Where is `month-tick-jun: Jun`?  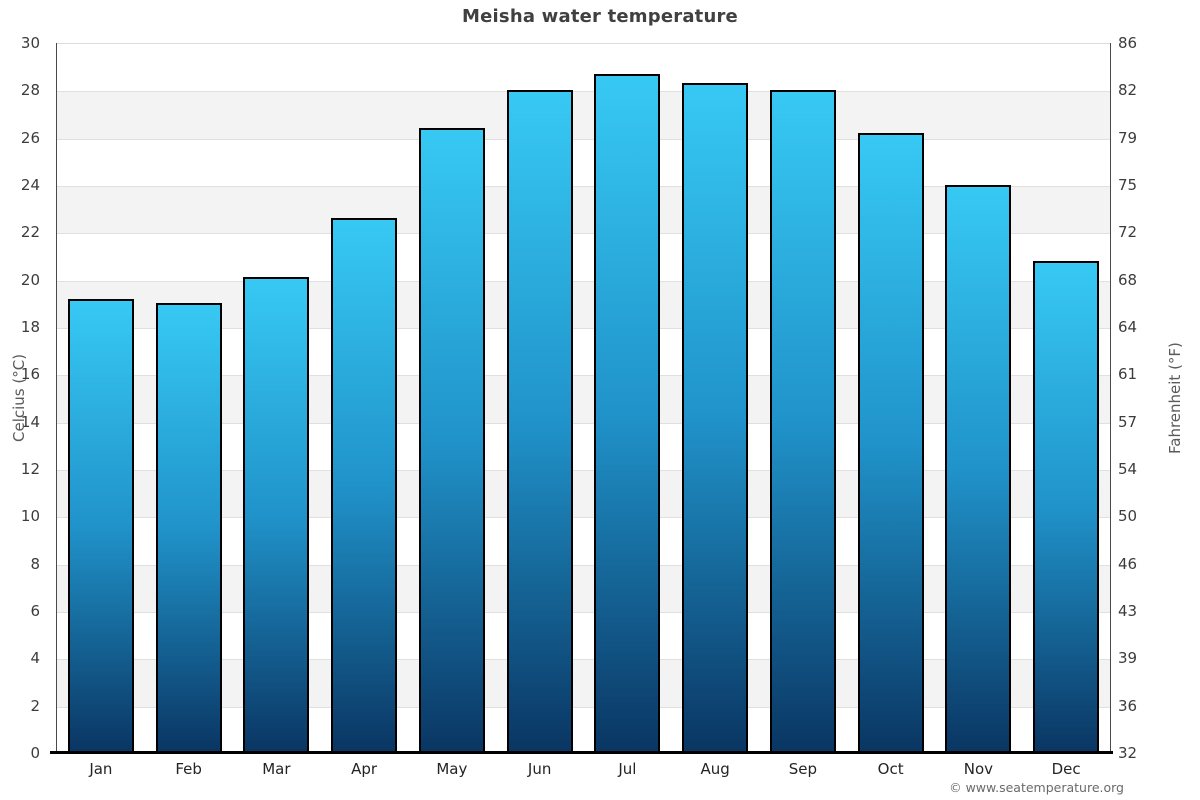
month-tick-jun: Jun is located at coordinates (539, 769).